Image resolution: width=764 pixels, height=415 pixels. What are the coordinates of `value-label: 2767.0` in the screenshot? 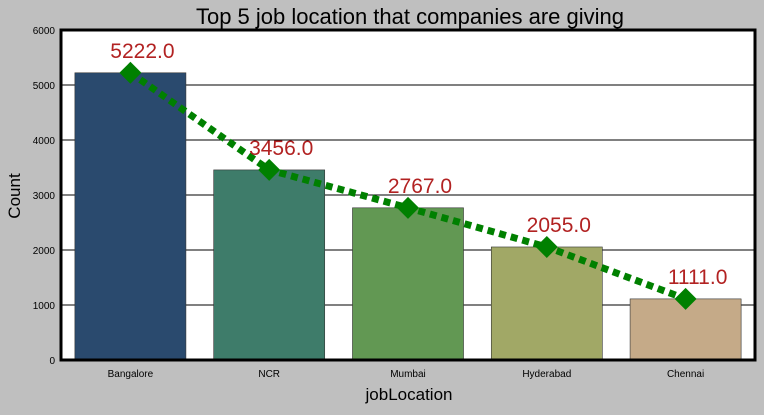 It's located at (420, 186).